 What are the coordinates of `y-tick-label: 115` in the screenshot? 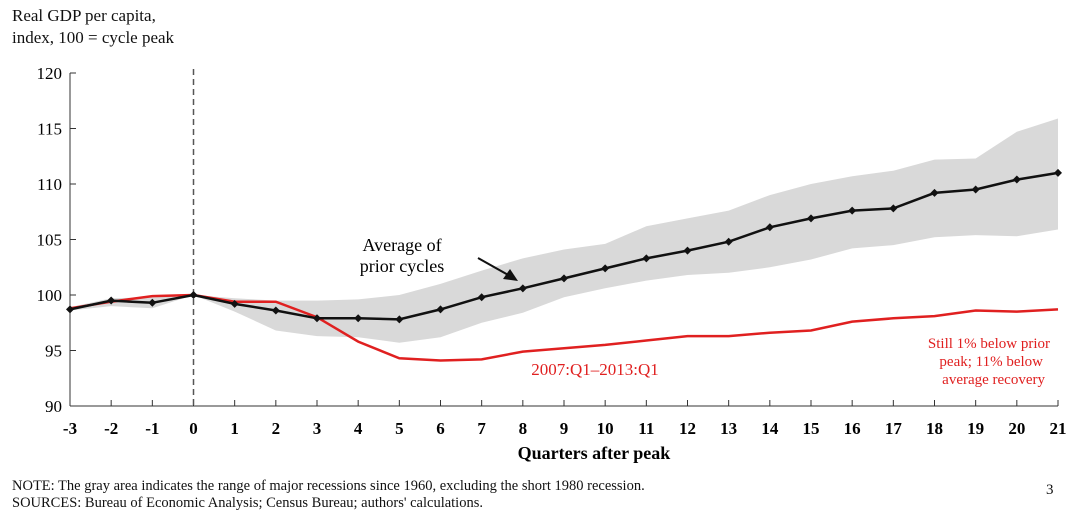 It's located at (49, 129).